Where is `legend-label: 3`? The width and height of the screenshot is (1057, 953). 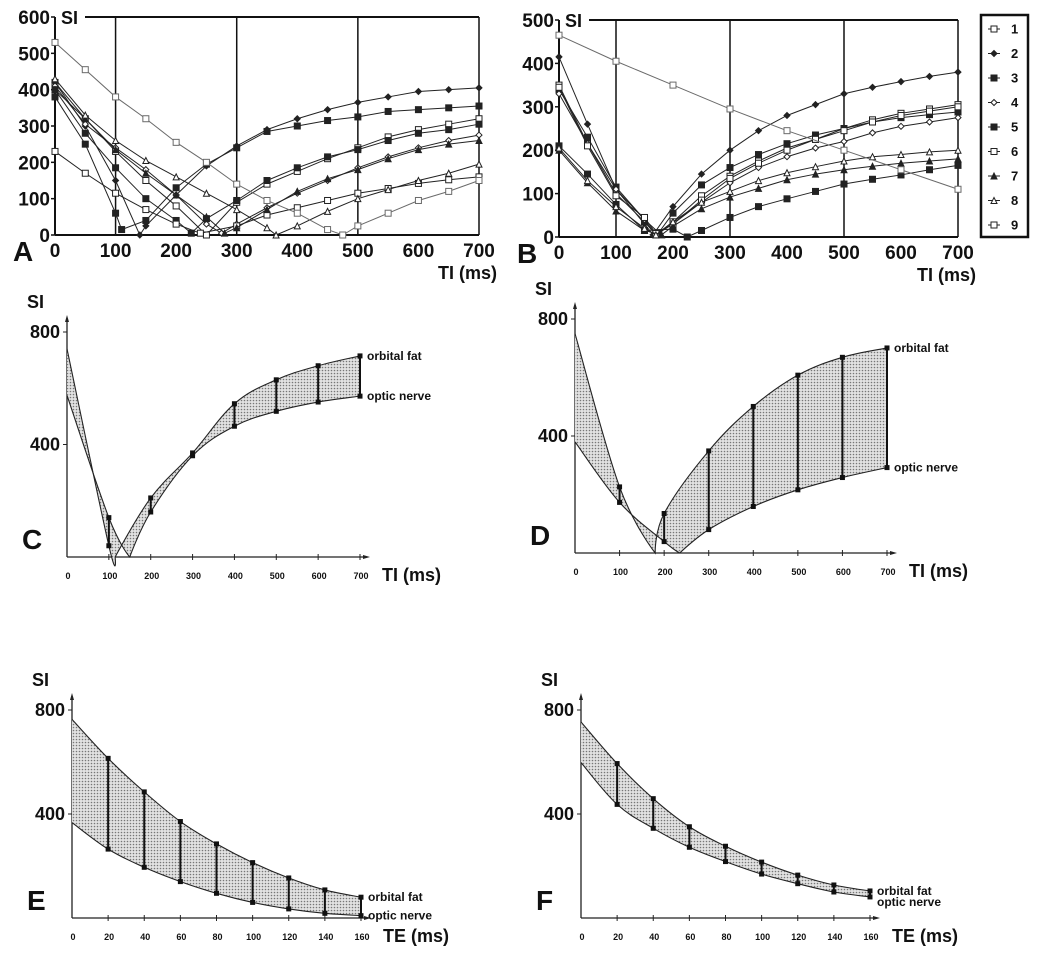 legend-label: 3 is located at coordinates (1014, 78).